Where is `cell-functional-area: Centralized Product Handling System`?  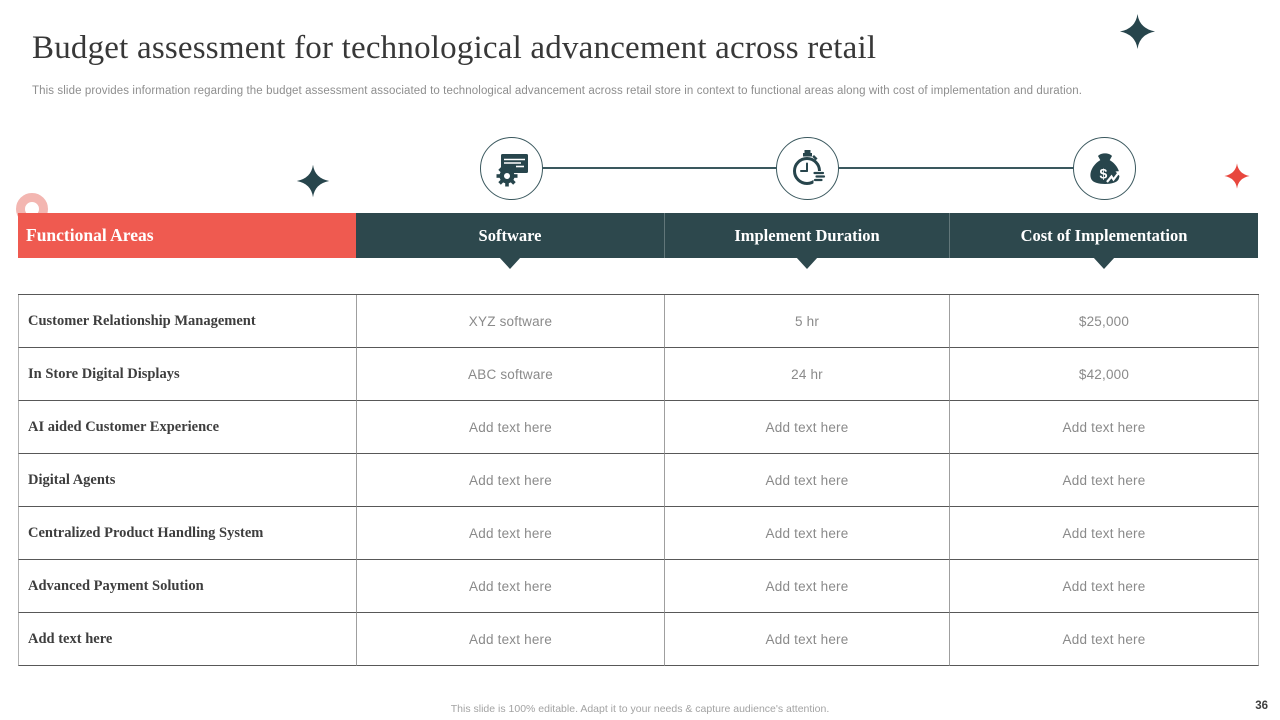
cell-functional-area: Centralized Product Handling System is located at coordinates (187, 533).